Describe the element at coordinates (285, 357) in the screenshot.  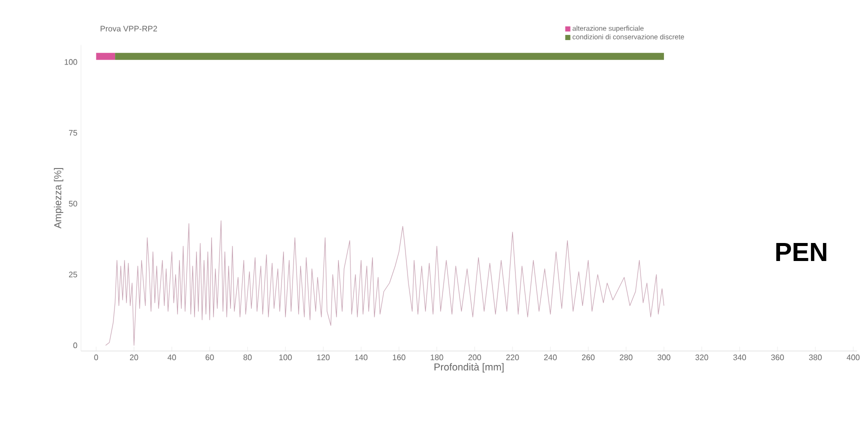
I see `x-tick-label: 100` at that location.